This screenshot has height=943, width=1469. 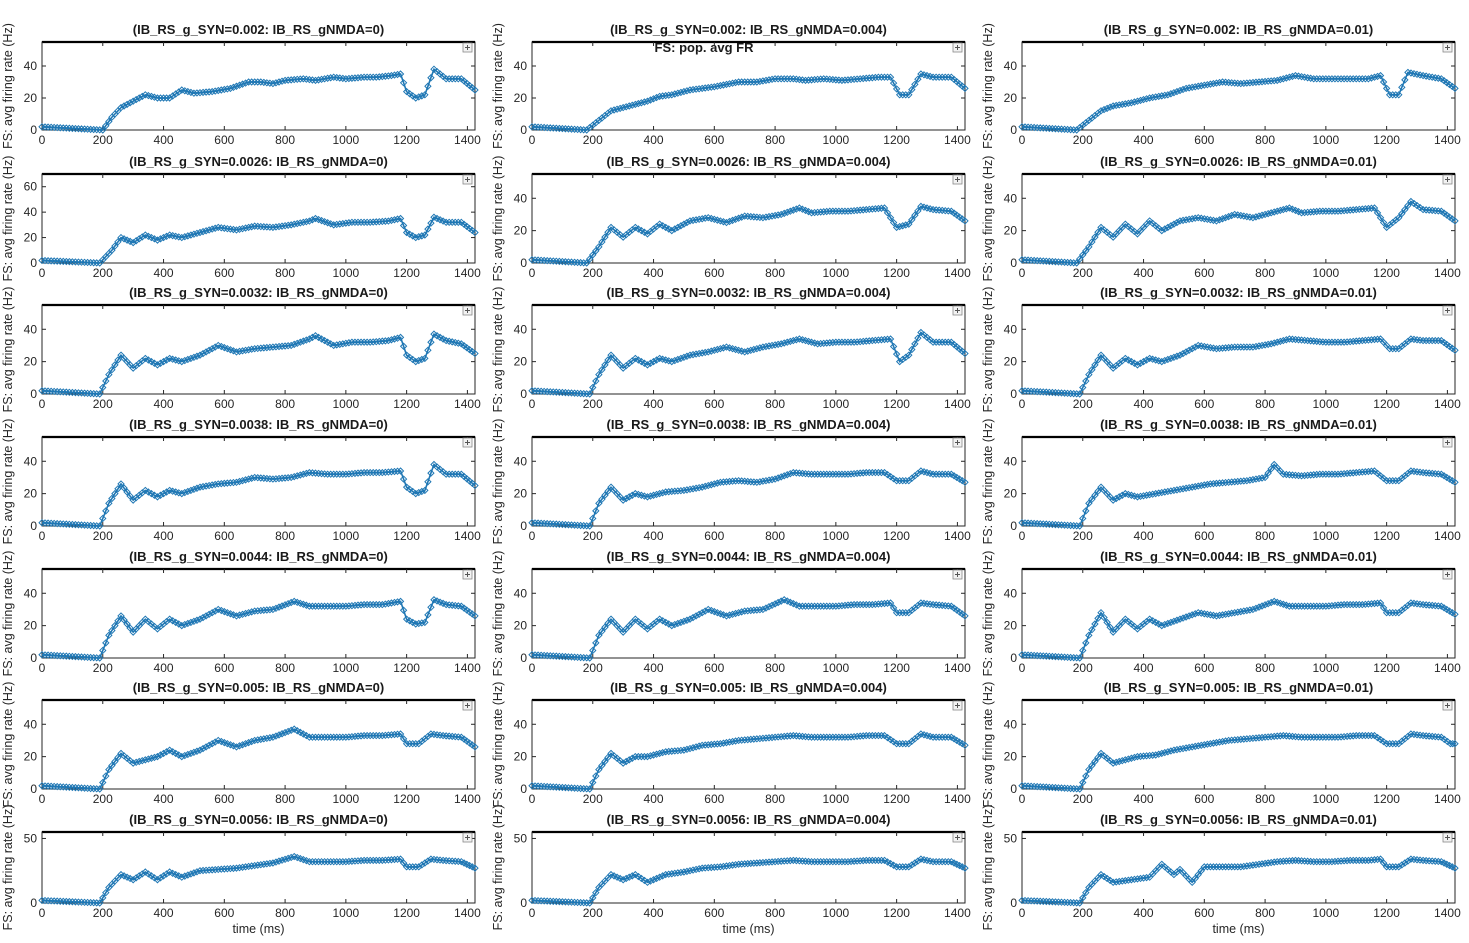 What do you see at coordinates (523, 394) in the screenshot?
I see `y-tick-label: 0` at bounding box center [523, 394].